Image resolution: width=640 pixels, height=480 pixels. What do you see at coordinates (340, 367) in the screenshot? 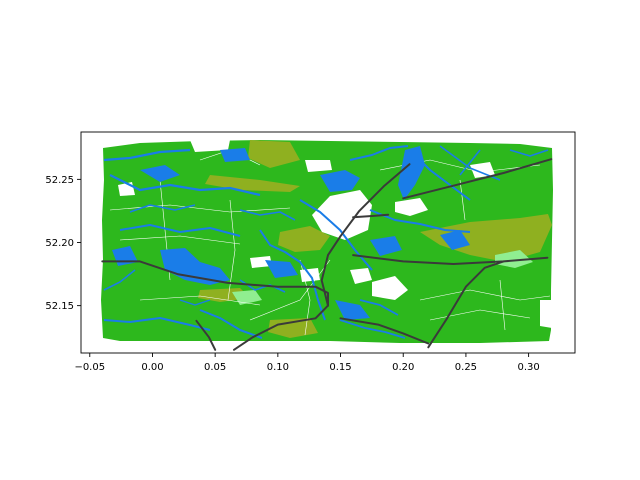
I see `x-tick-label: 0.15` at bounding box center [340, 367].